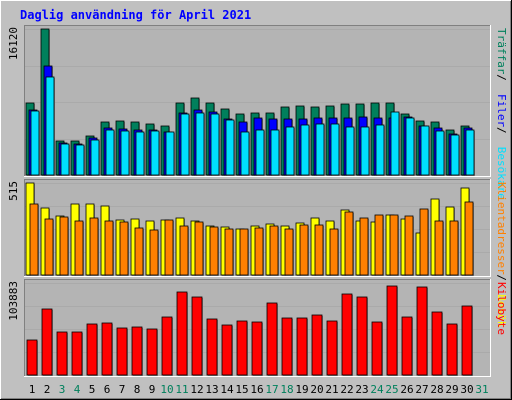  I want to click on bar-hostnames-day-25-fill, so click(394, 245).